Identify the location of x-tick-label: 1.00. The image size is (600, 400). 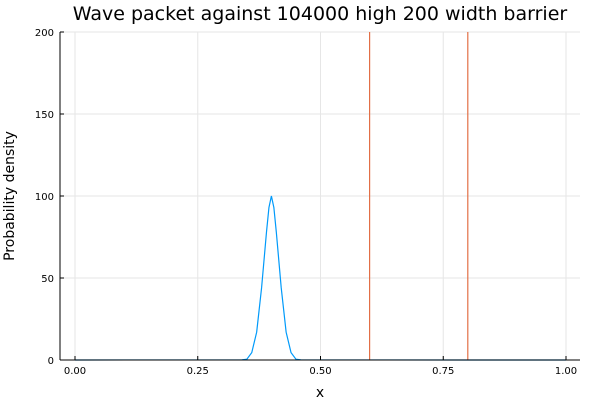
(566, 371).